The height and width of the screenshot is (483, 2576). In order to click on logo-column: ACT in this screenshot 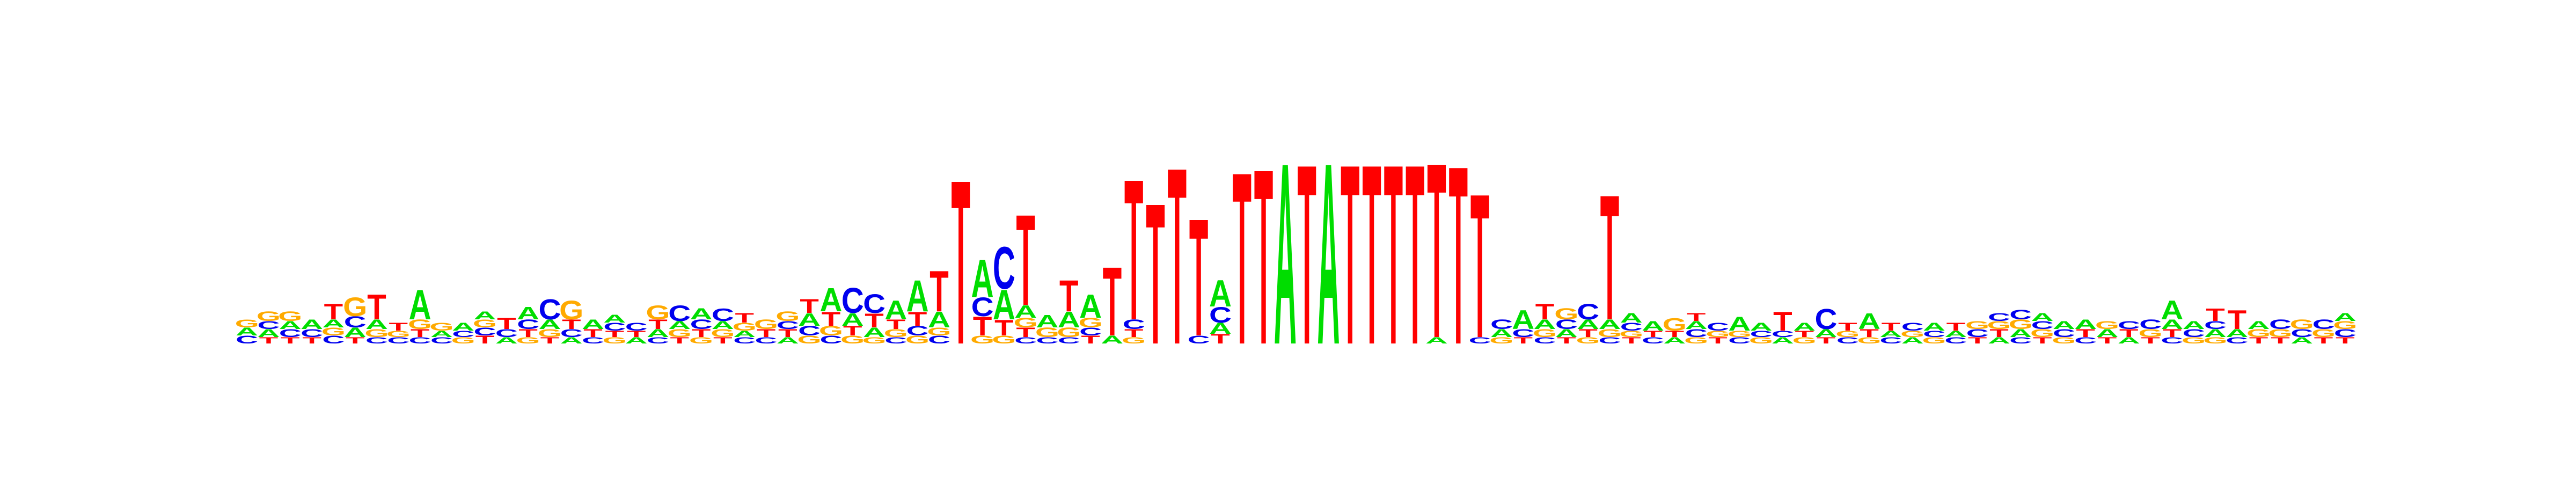, I will do `click(1783, 326)`.